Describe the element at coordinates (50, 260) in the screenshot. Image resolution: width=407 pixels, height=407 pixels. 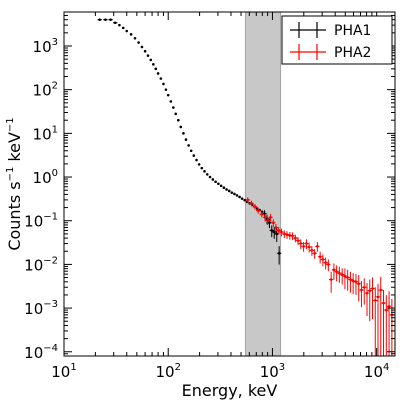
I see `y-tick-label-exp: −2` at that location.